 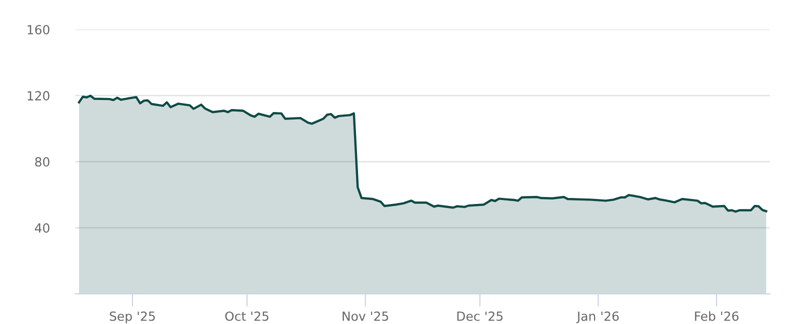 I want to click on x-tick-label: Feb '26, so click(x=716, y=316).